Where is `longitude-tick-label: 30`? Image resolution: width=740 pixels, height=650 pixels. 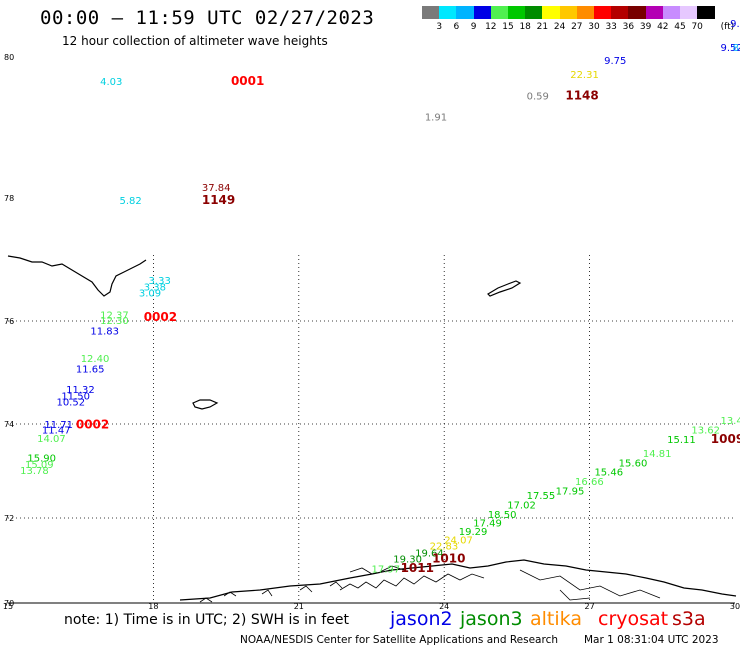 longitude-tick-label: 30 is located at coordinates (735, 606).